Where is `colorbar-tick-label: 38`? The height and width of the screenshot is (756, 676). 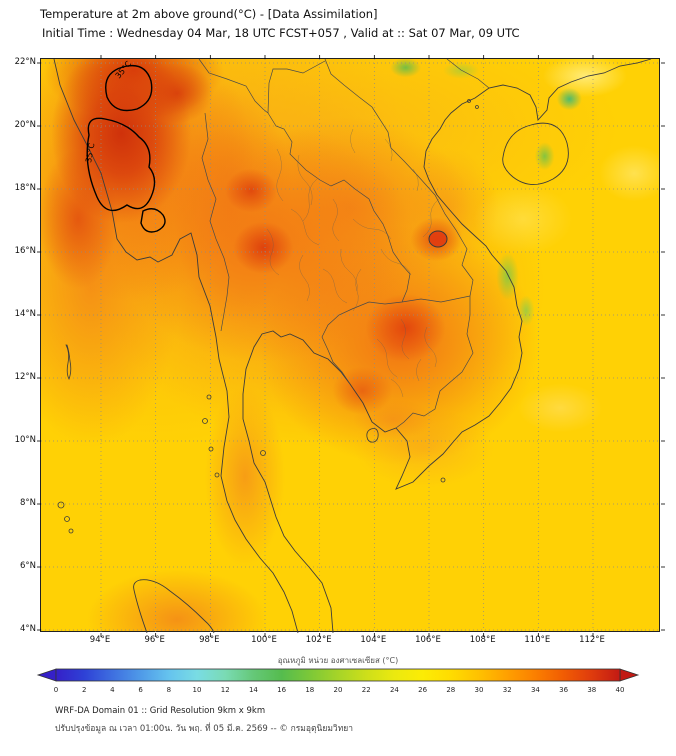
colorbar-tick-label: 38 is located at coordinates (591, 690).